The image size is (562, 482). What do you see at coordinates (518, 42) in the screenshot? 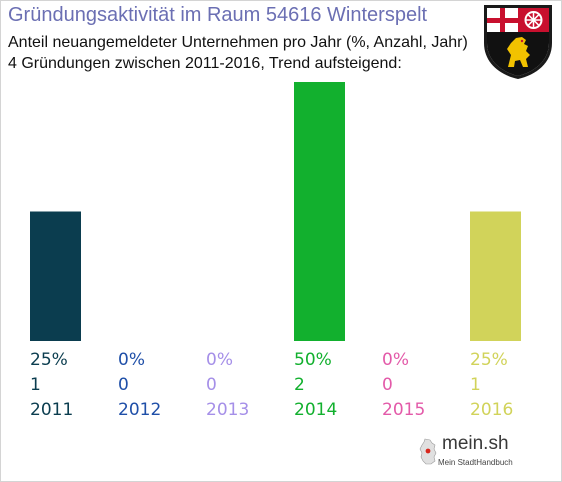
I see `rheinland-pfalz-coat-of-arms-icon` at bounding box center [518, 42].